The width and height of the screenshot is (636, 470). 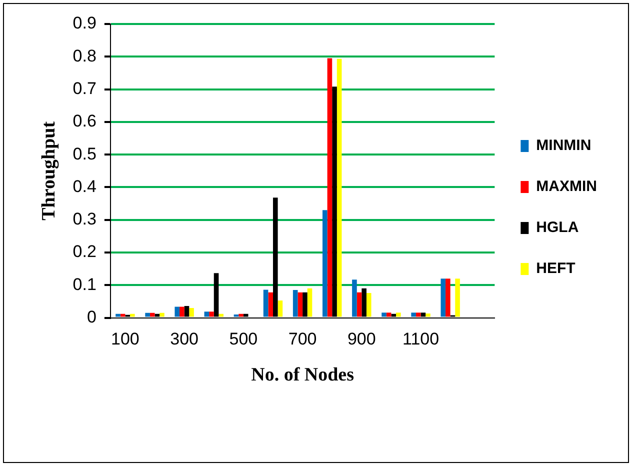 What do you see at coordinates (556, 269) in the screenshot?
I see `legend-label: HEFT` at bounding box center [556, 269].